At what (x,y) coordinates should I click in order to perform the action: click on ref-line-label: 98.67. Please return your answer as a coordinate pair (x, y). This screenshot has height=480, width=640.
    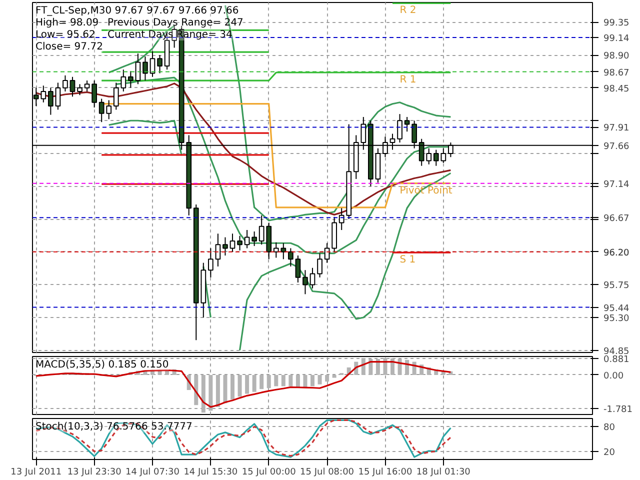
    Looking at the image, I should click on (617, 73).